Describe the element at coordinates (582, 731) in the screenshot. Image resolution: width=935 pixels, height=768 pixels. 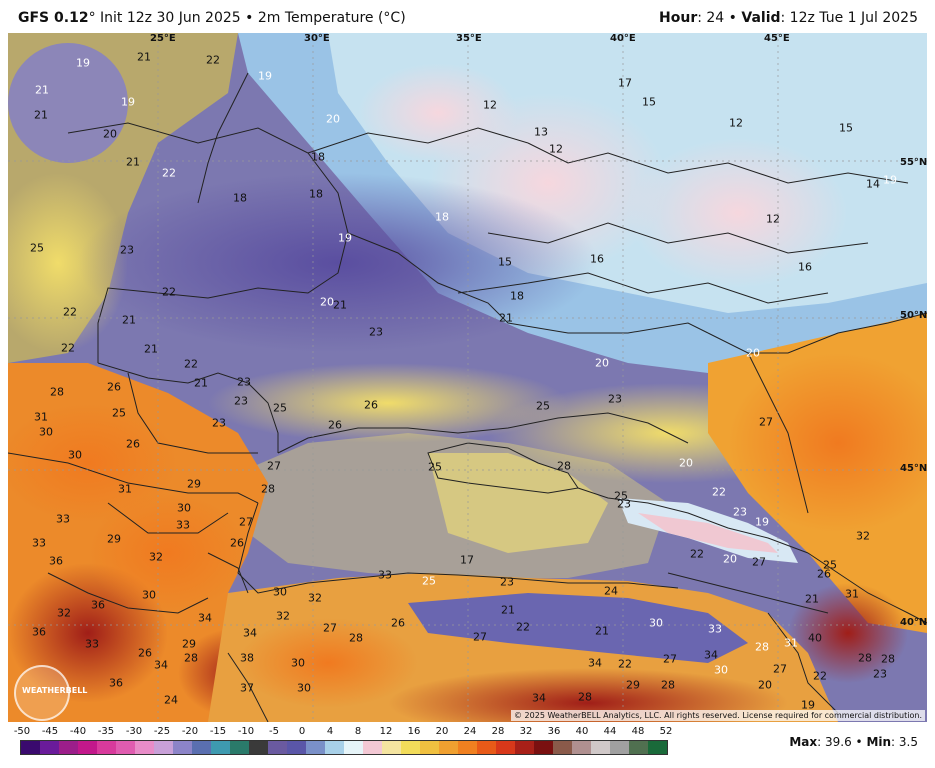
I see `legend-tick-label: 40` at that location.